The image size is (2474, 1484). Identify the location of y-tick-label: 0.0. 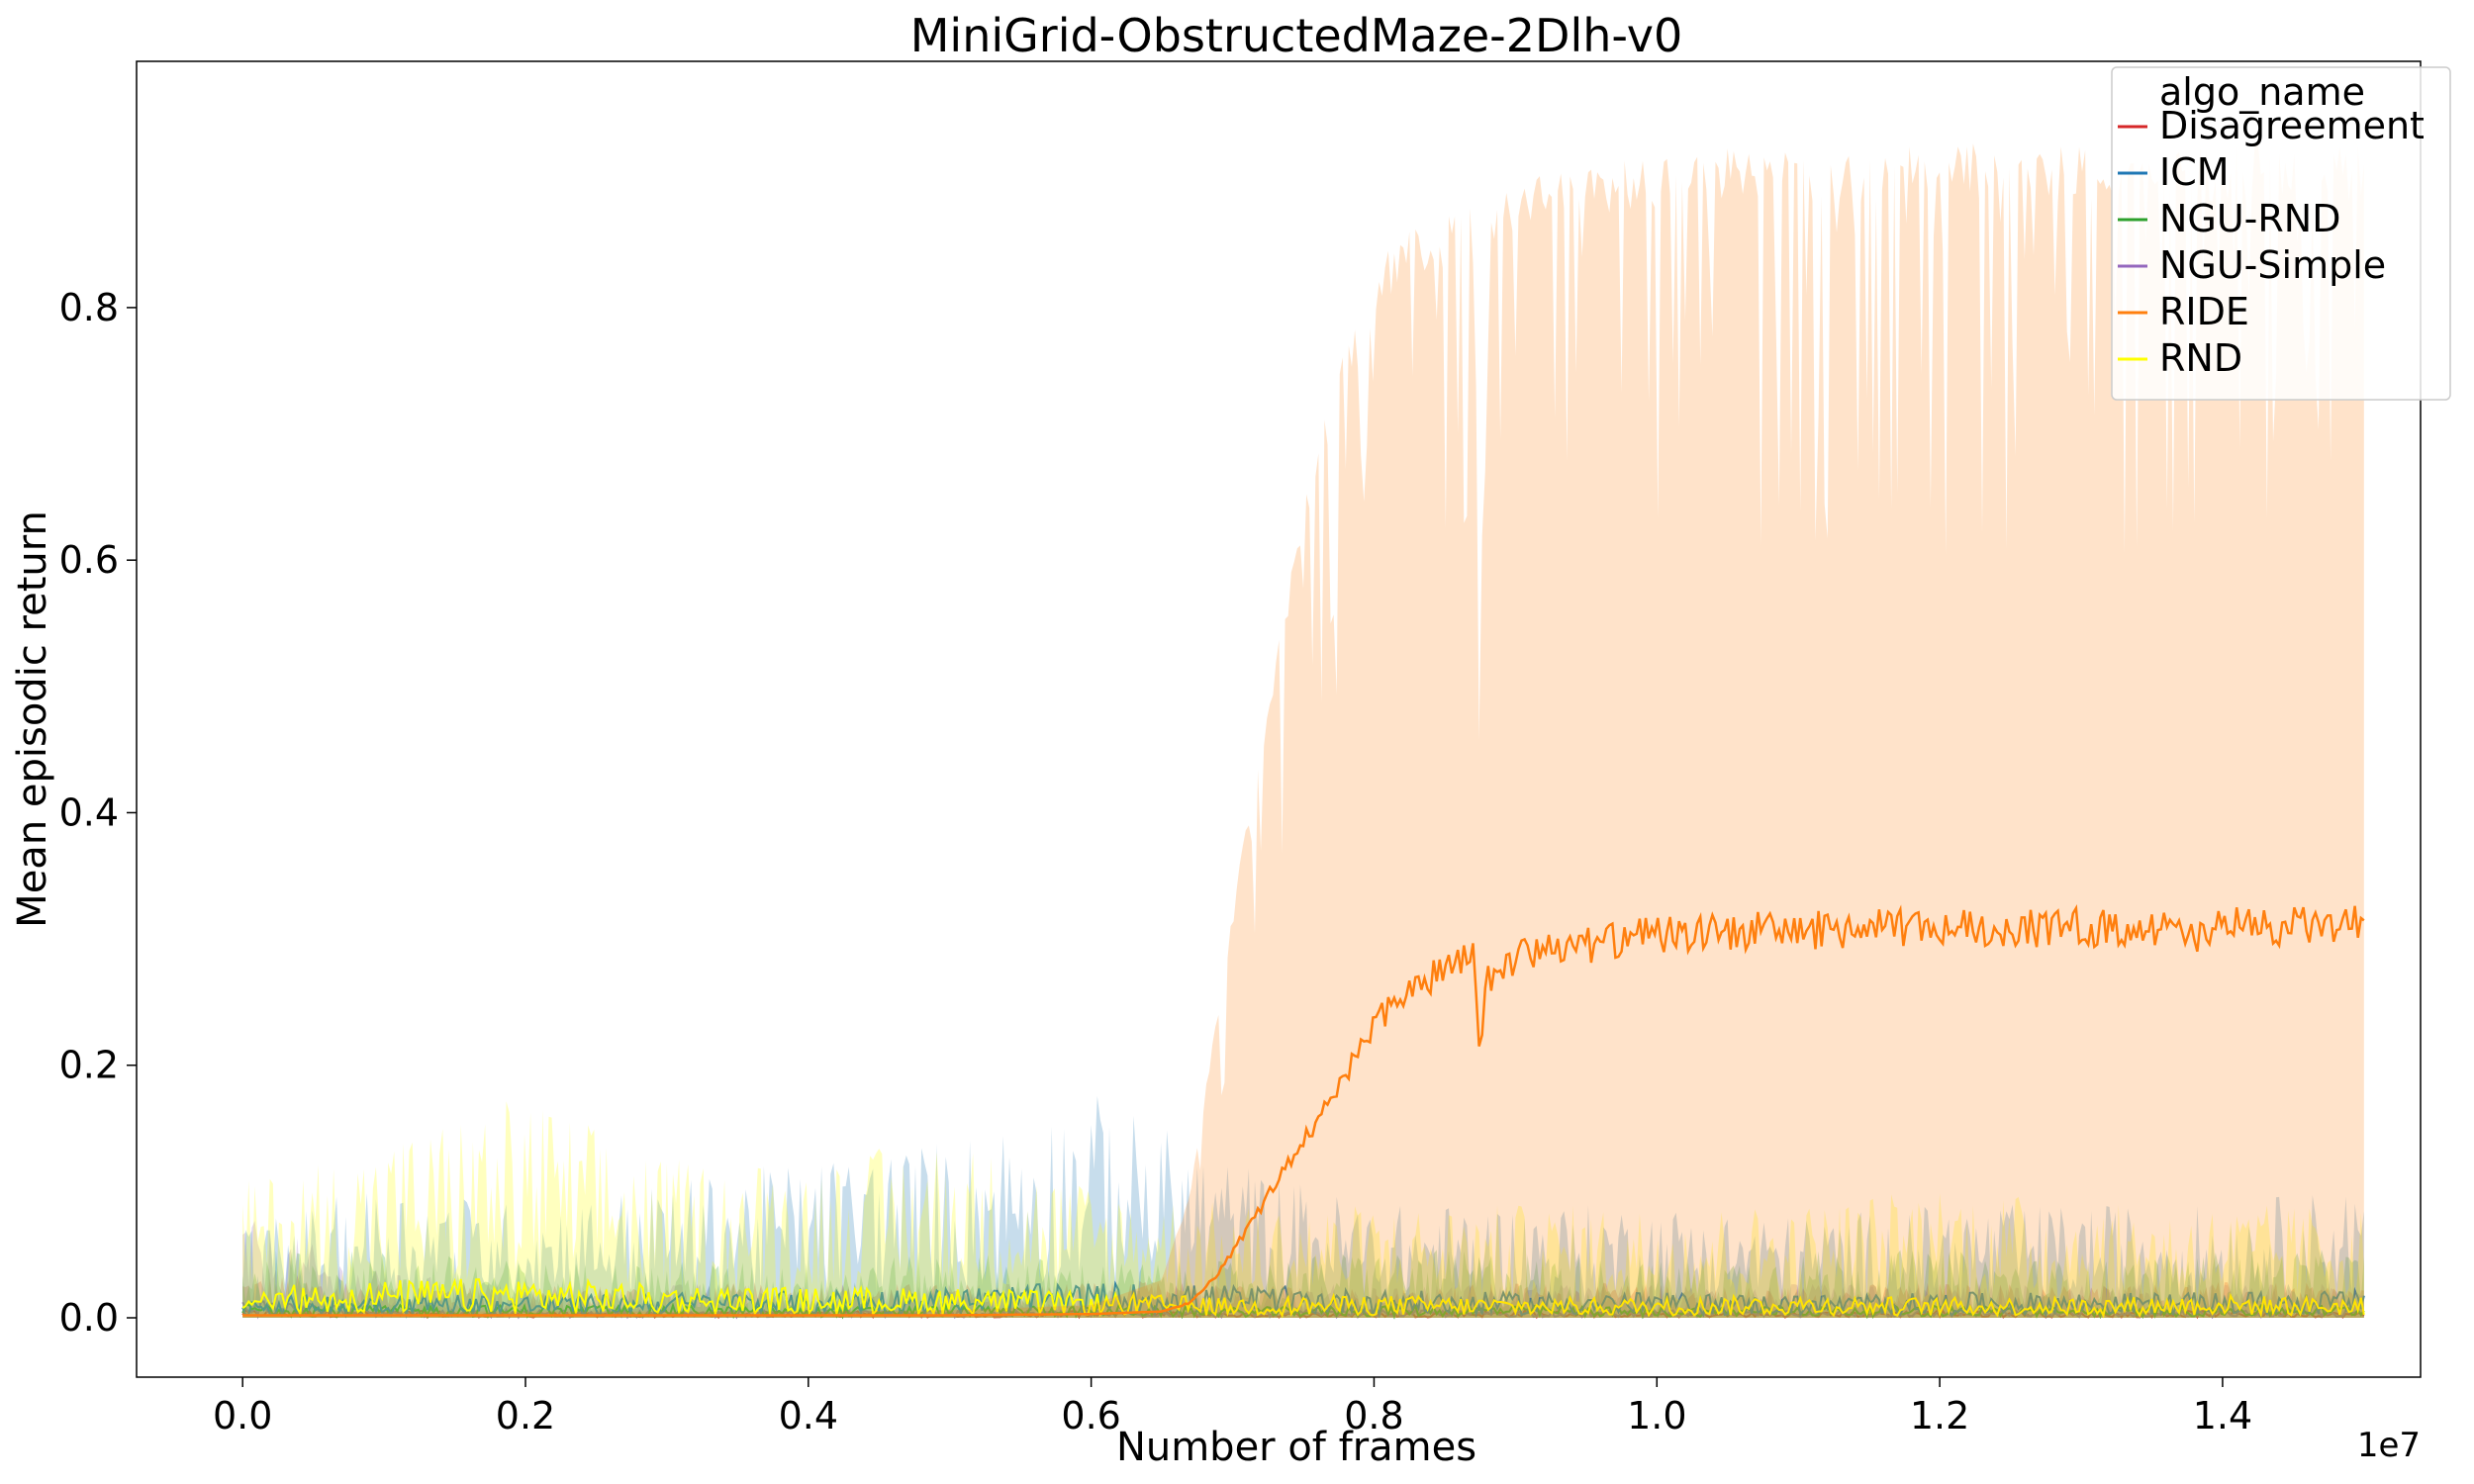
(89, 1318).